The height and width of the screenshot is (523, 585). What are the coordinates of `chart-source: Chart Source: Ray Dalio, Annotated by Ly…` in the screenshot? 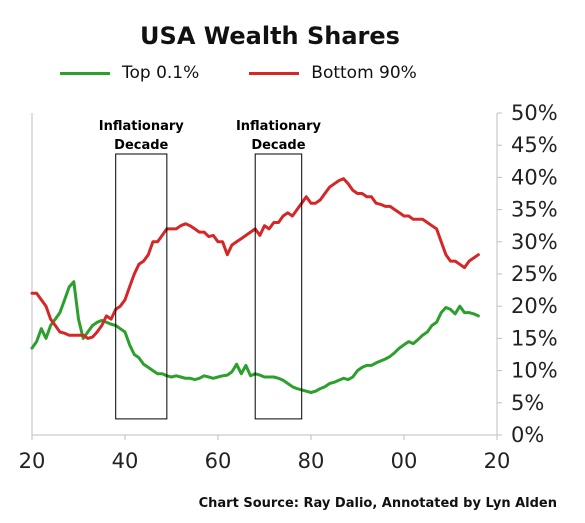 It's located at (377, 503).